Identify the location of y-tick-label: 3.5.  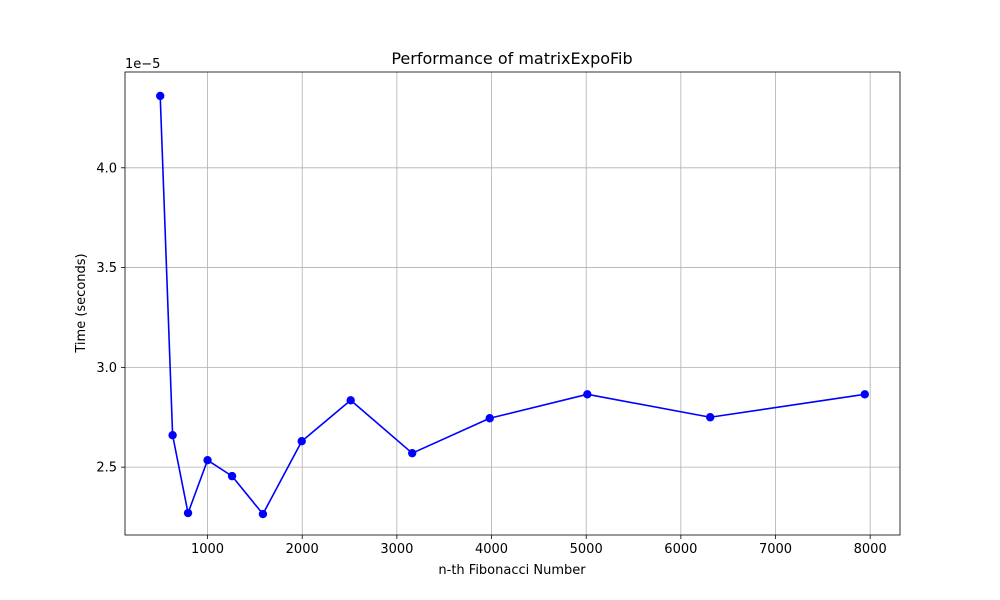
(106, 268).